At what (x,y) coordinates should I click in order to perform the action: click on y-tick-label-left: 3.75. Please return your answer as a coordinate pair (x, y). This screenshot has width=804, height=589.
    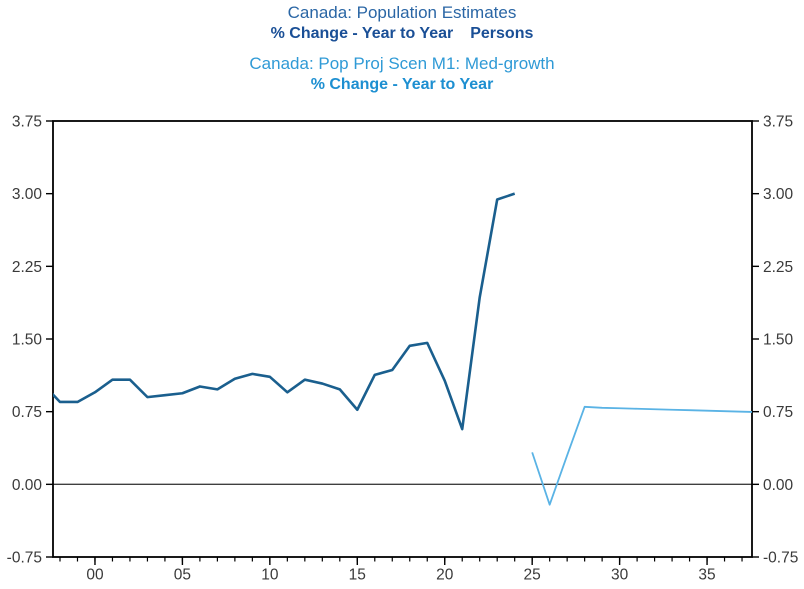
    Looking at the image, I should click on (27, 122).